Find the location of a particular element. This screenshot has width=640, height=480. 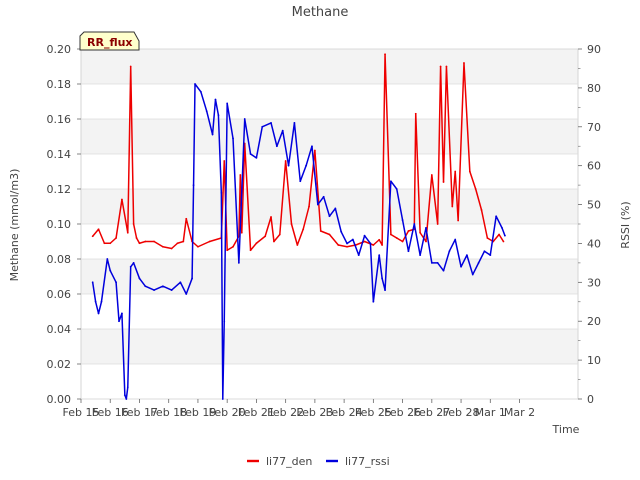

x-axis-title: Time is located at coordinates (566, 429).